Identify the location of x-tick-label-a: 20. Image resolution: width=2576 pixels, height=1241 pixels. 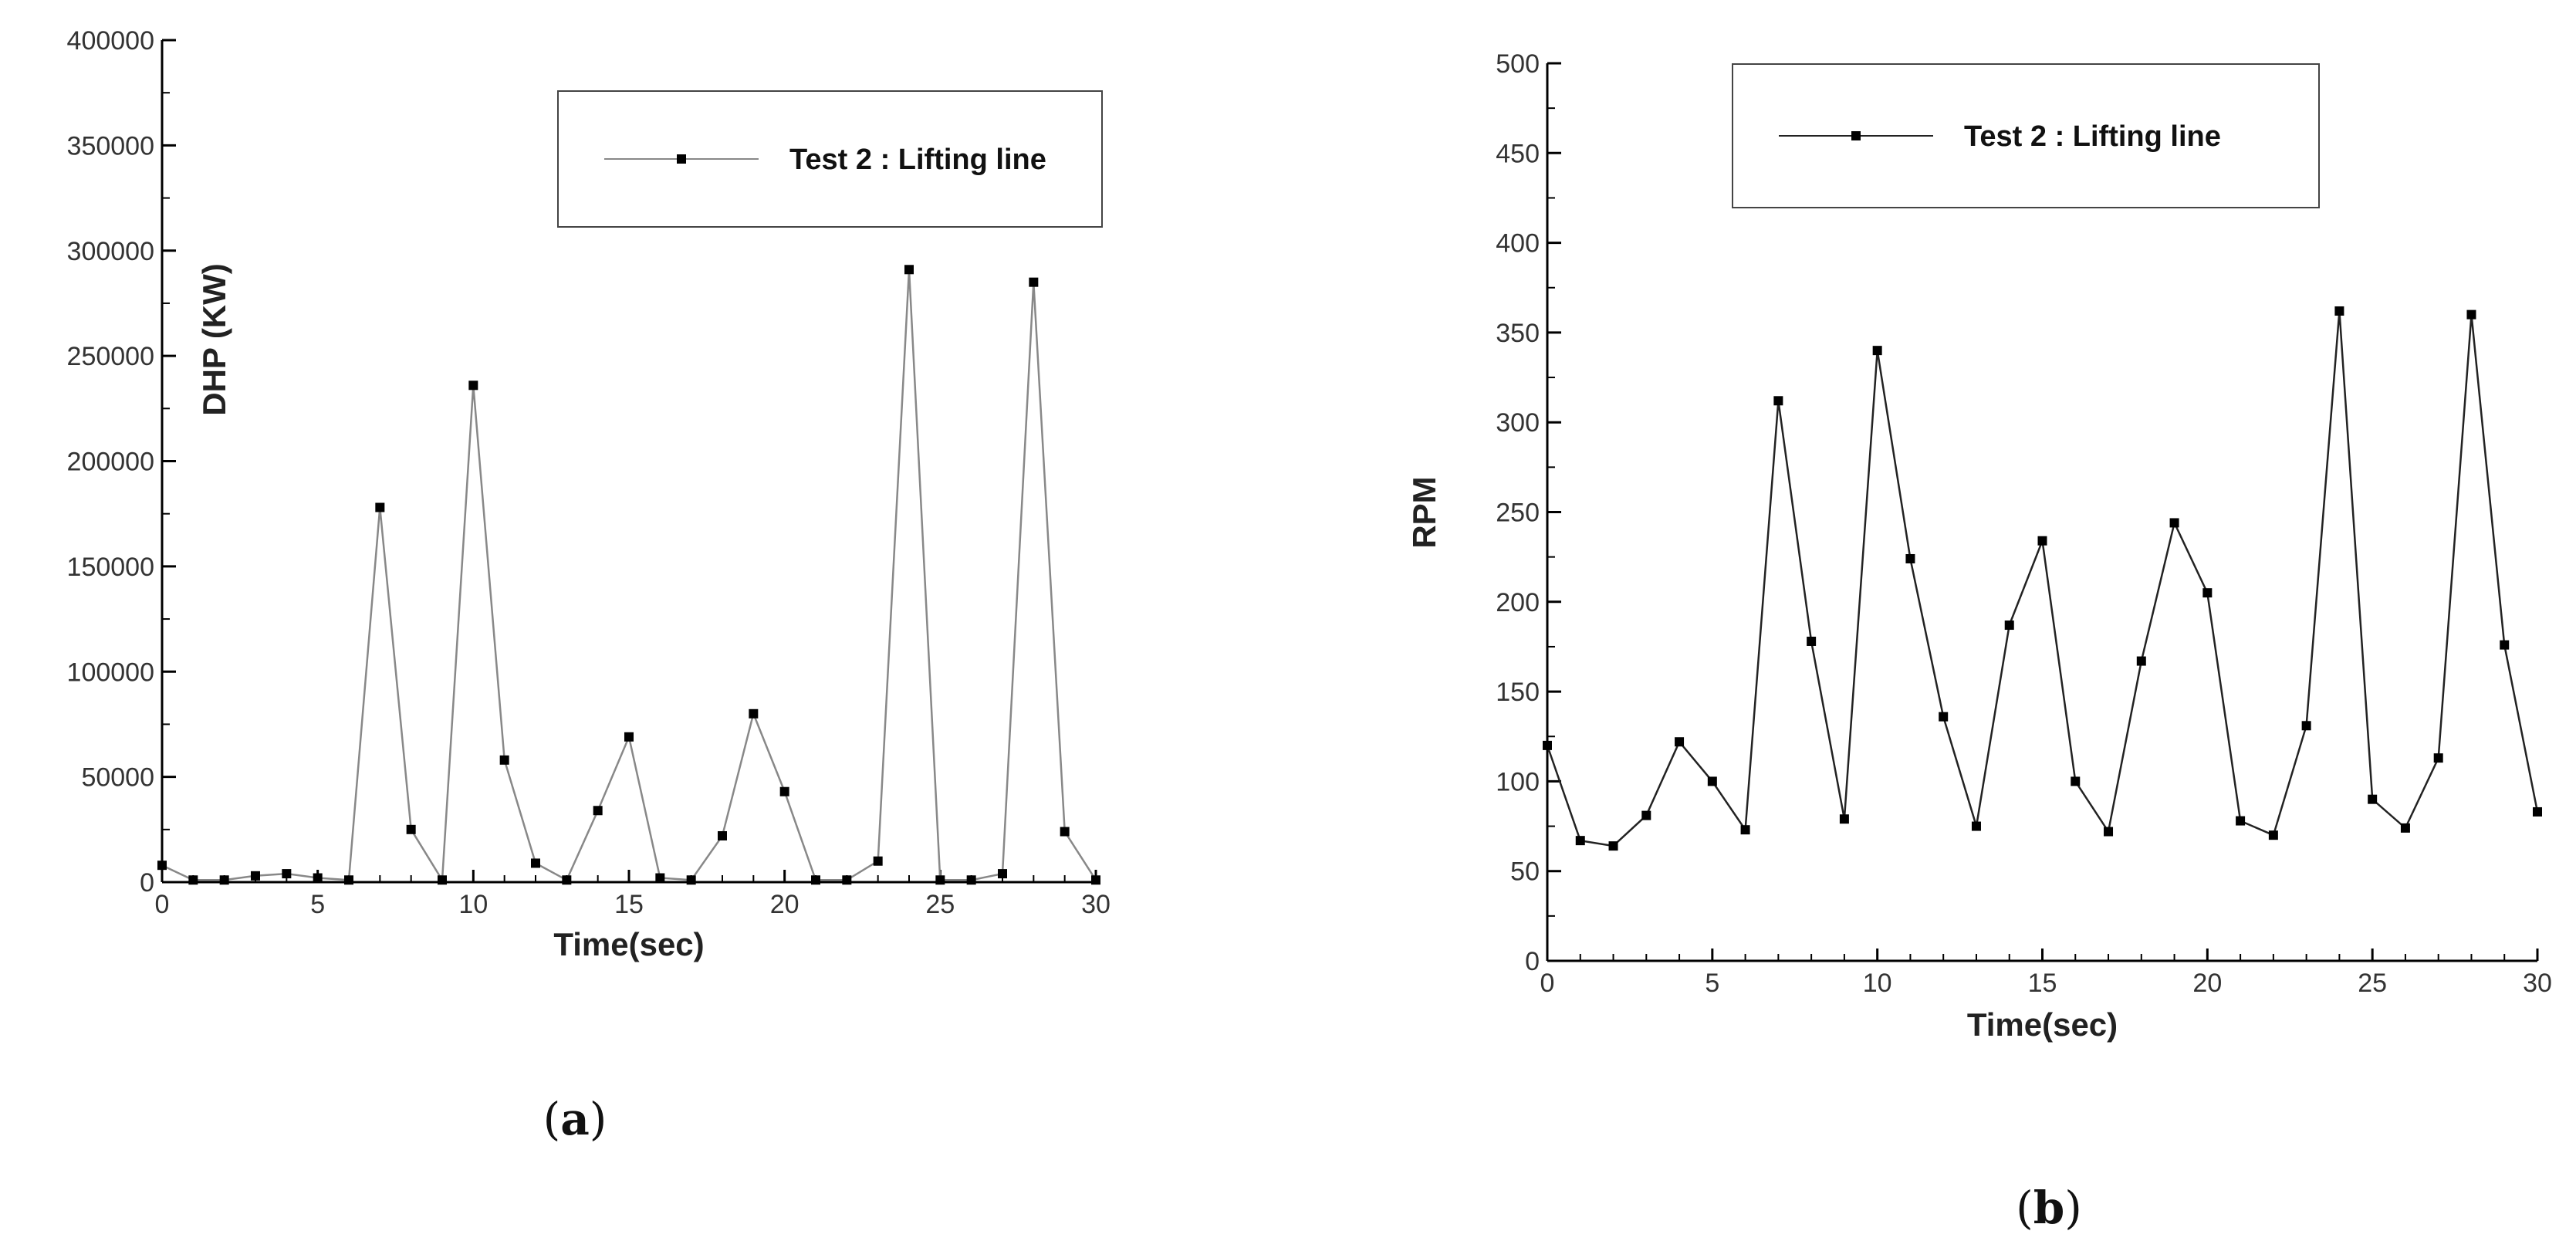
(785, 905).